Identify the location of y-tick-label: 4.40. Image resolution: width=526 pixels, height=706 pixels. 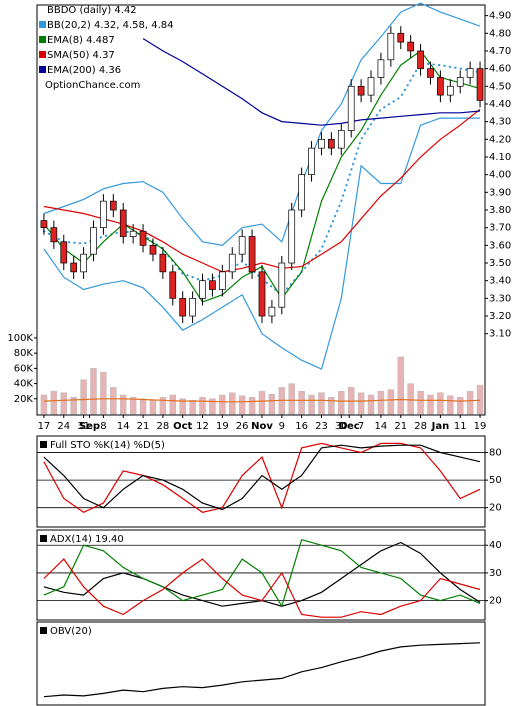
(500, 104).